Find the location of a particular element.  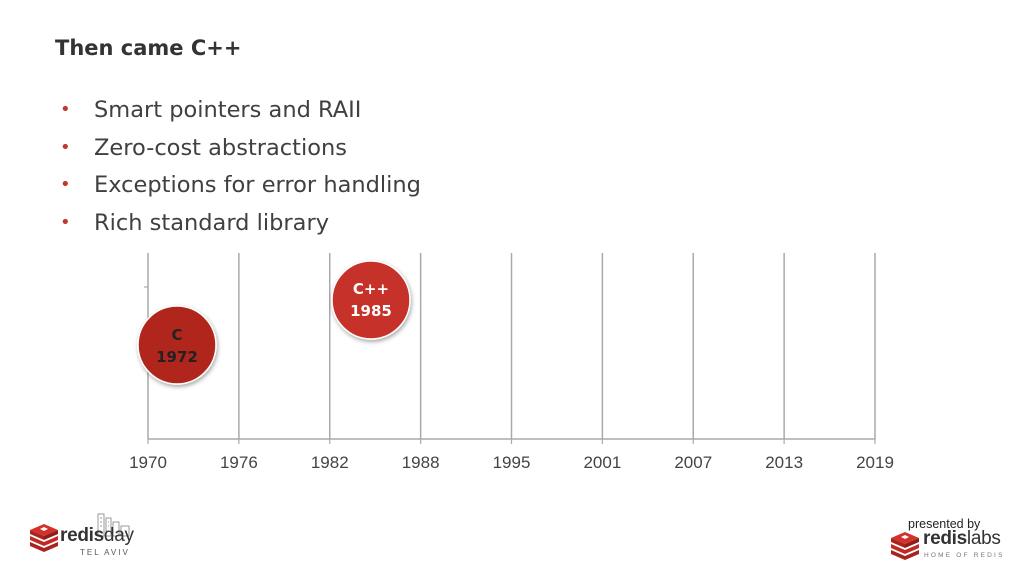

city-skyline-icon is located at coordinates (113, 525).